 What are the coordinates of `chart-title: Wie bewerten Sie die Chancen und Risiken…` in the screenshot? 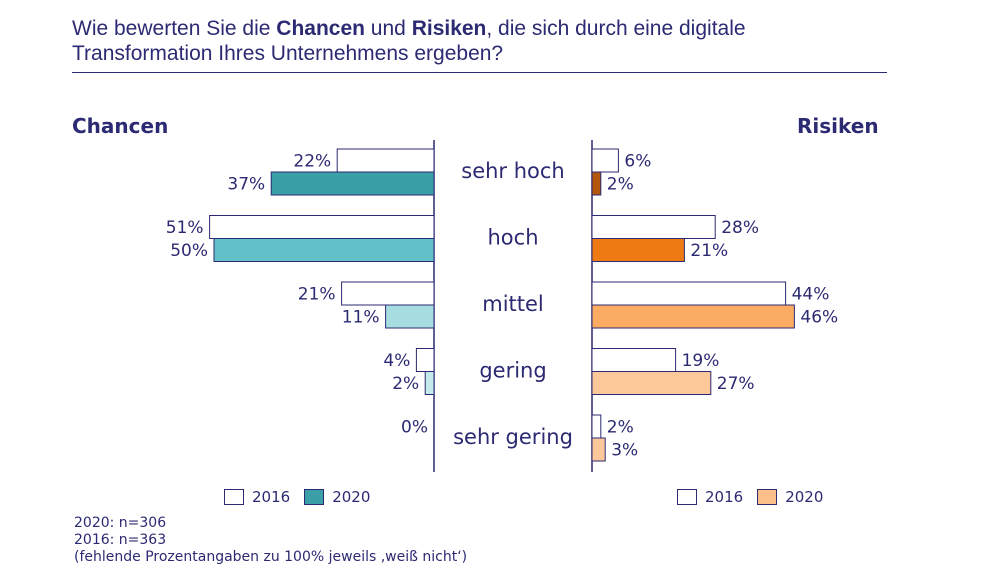 It's located at (482, 41).